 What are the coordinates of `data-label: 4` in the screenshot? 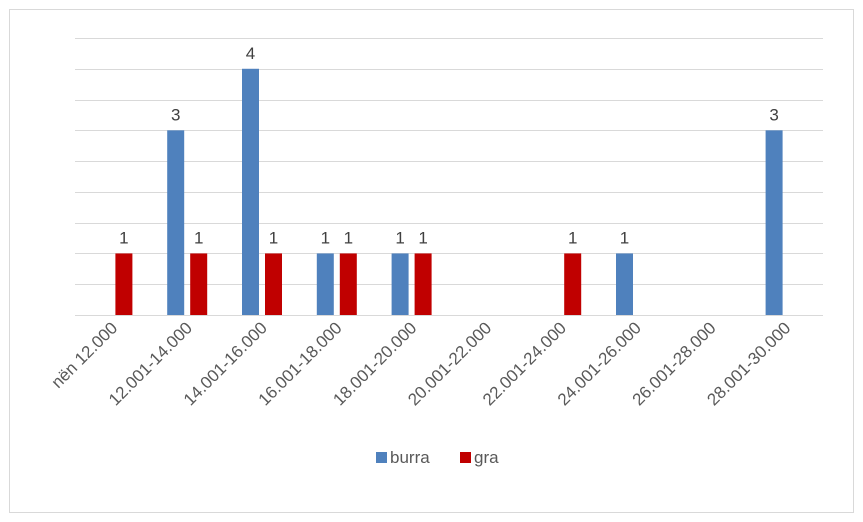 It's located at (250, 53).